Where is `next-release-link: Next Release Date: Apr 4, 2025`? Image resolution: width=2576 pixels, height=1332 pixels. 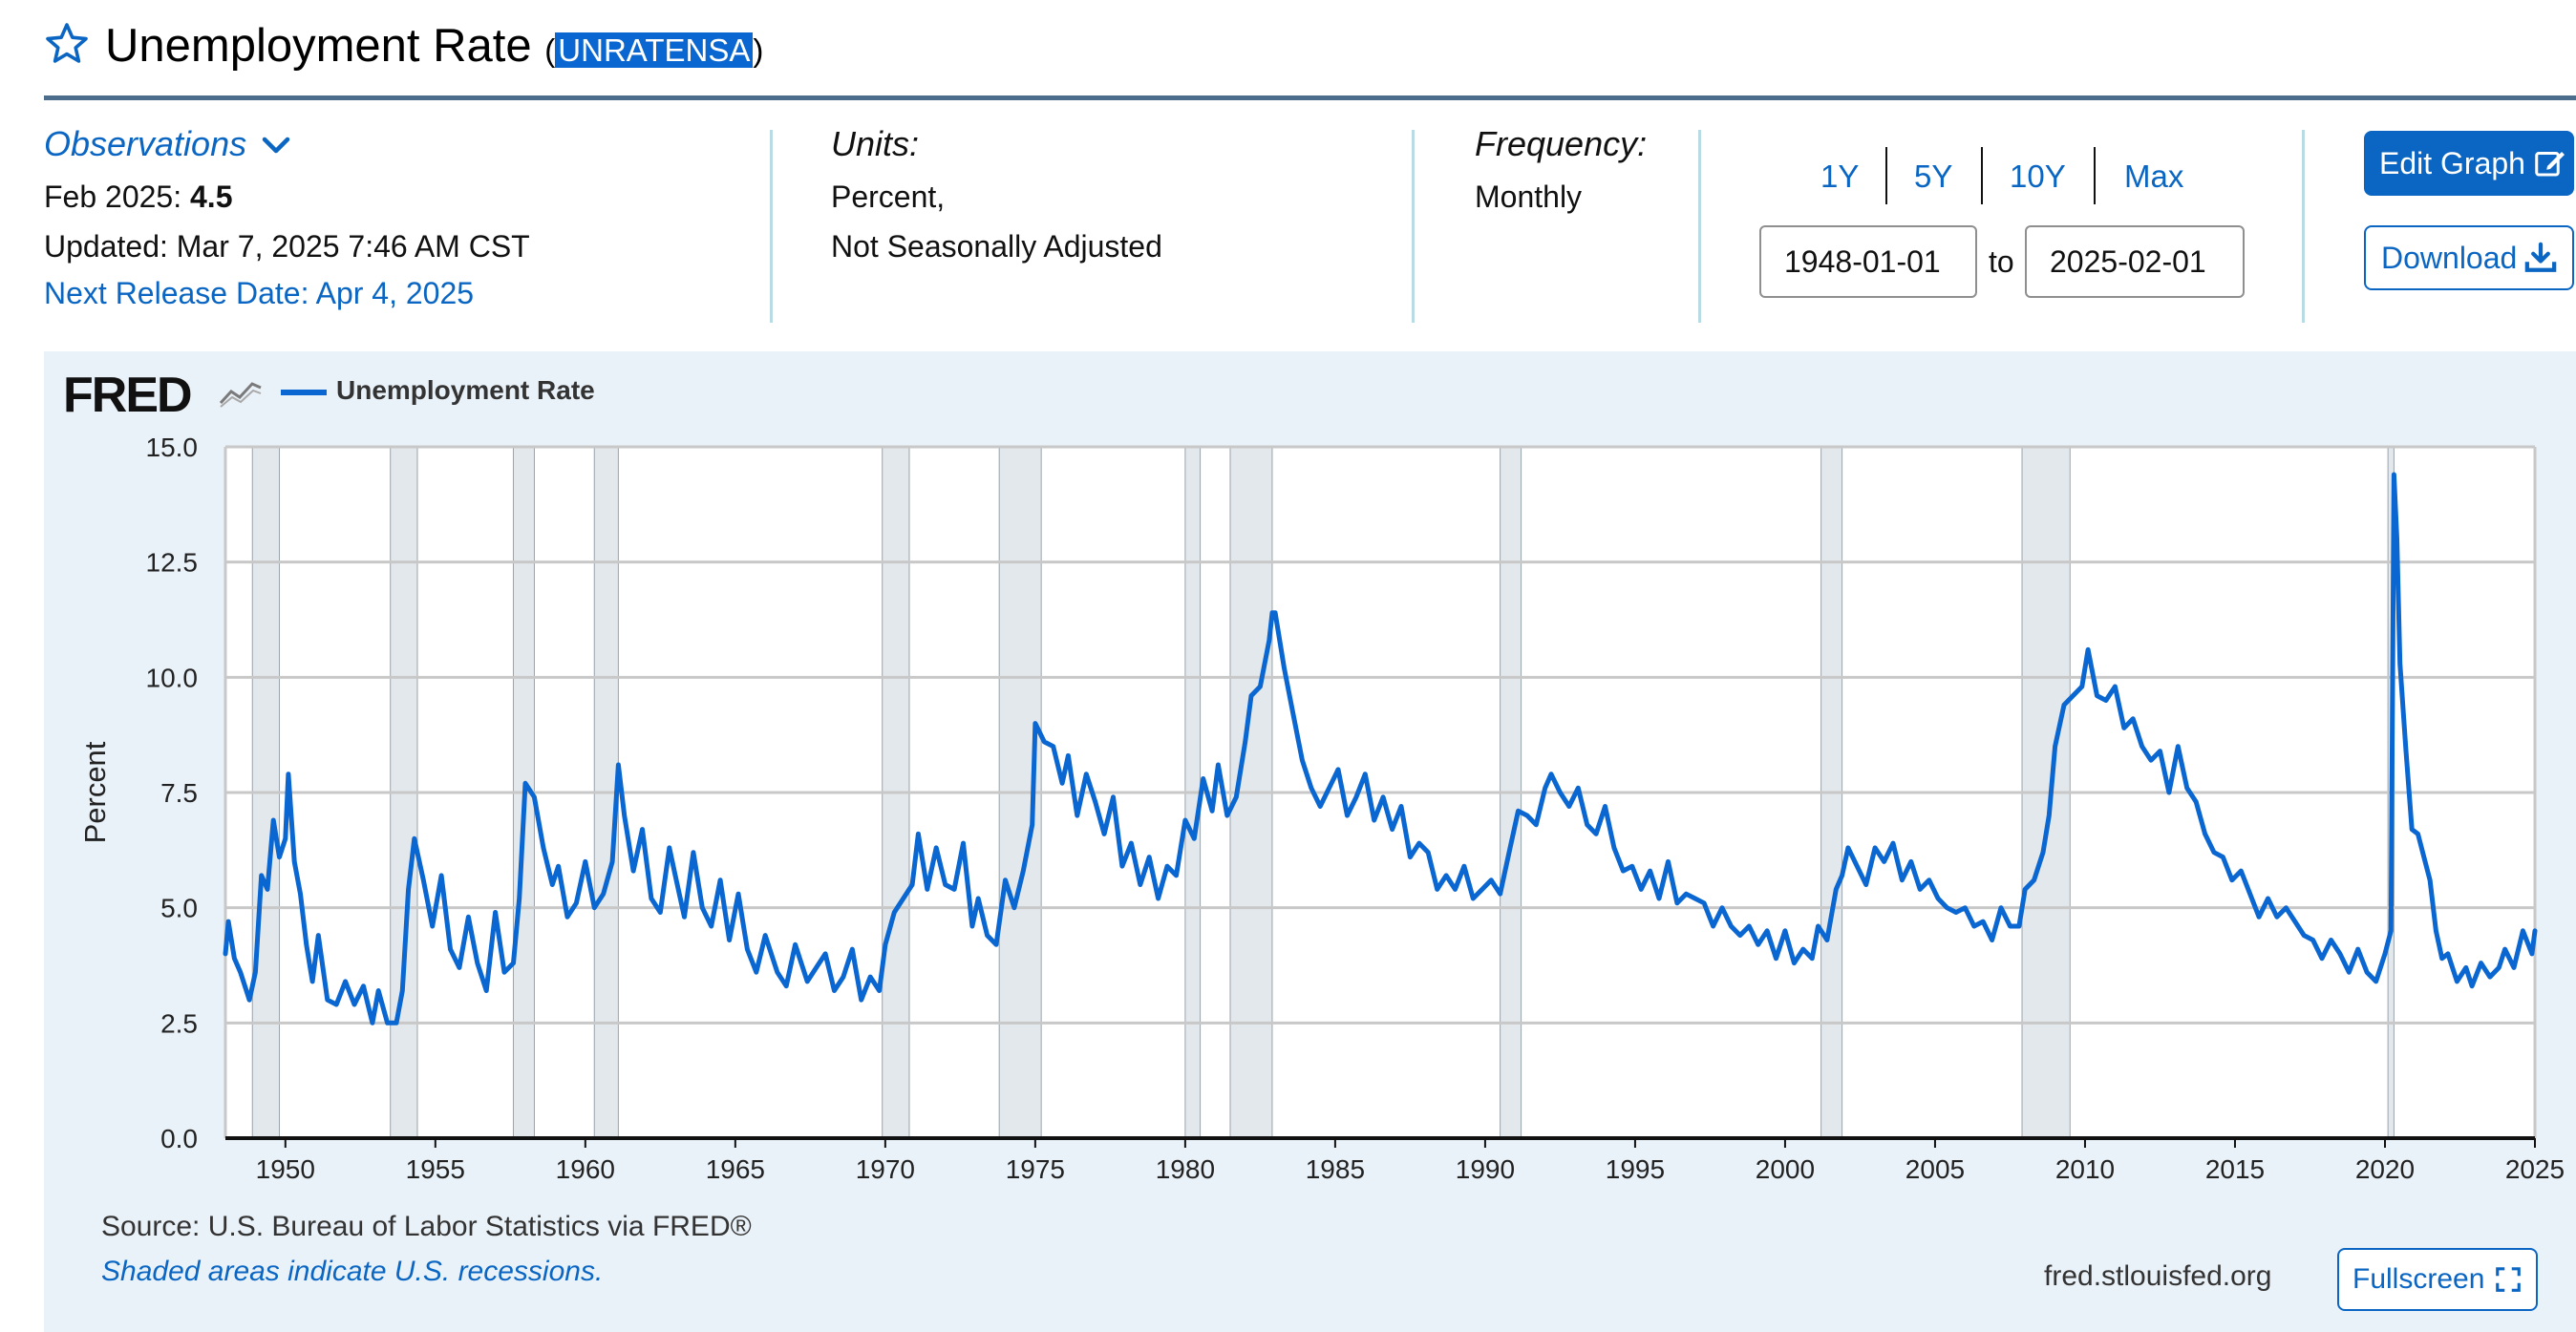
next-release-link: Next Release Date: Apr 4, 2025 is located at coordinates (259, 293).